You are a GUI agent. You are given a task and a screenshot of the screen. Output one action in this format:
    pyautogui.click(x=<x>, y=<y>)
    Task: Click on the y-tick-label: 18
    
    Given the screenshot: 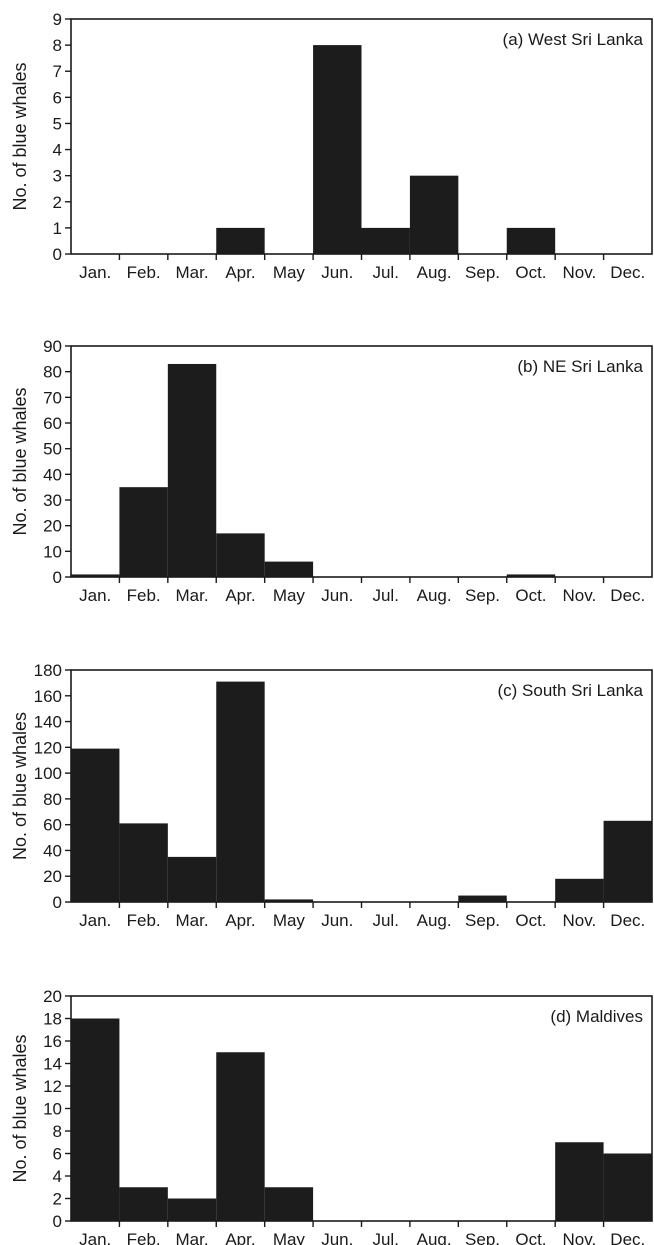 What is the action you would take?
    pyautogui.click(x=52, y=1019)
    